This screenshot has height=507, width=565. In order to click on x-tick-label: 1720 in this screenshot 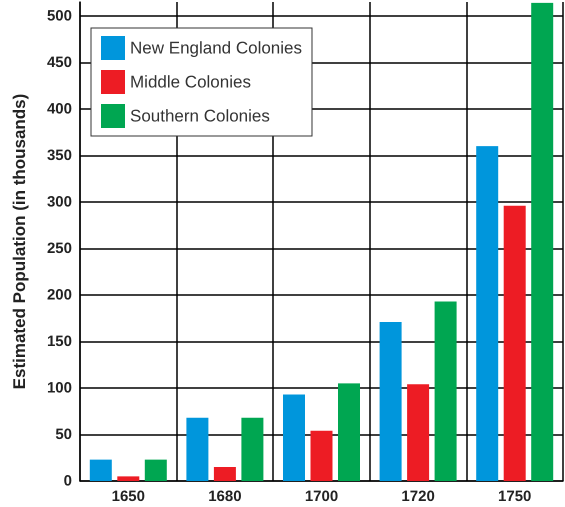, I will do `click(418, 496)`.